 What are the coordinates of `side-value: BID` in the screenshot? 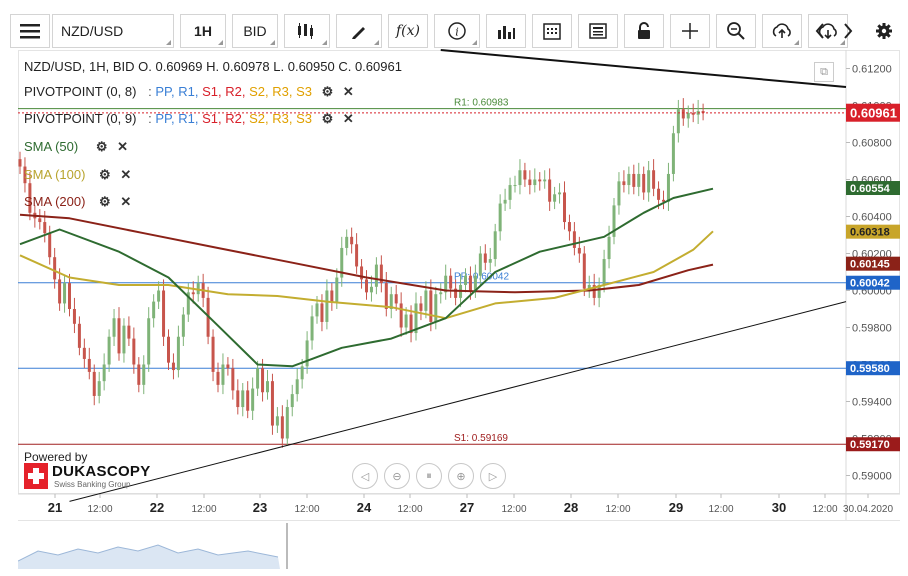 It's located at (255, 31).